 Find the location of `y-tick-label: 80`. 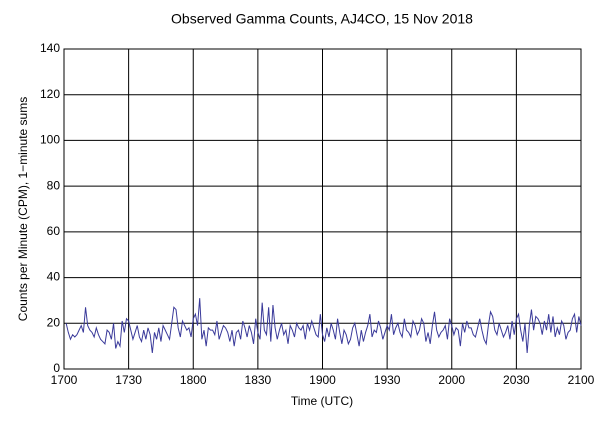

y-tick-label: 80 is located at coordinates (54, 185).